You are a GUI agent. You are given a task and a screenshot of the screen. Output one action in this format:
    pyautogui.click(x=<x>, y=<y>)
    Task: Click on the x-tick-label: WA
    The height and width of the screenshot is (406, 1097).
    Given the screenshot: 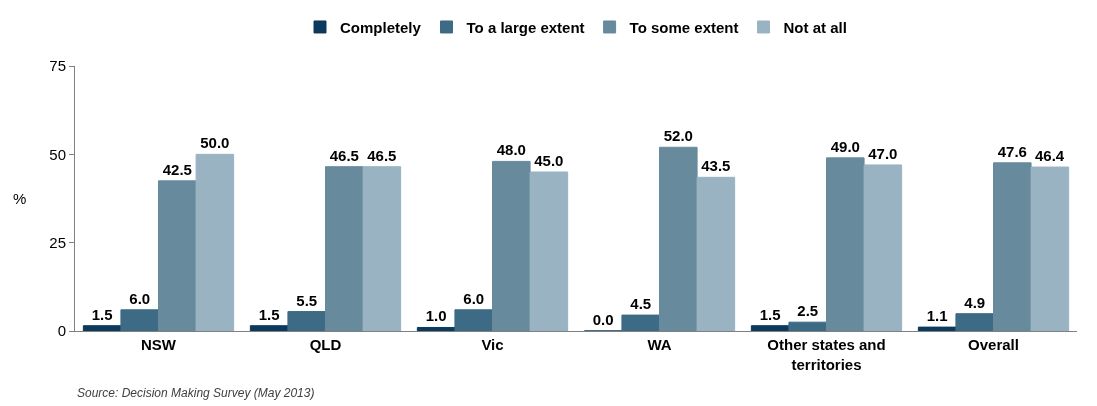 What is the action you would take?
    pyautogui.click(x=659, y=344)
    